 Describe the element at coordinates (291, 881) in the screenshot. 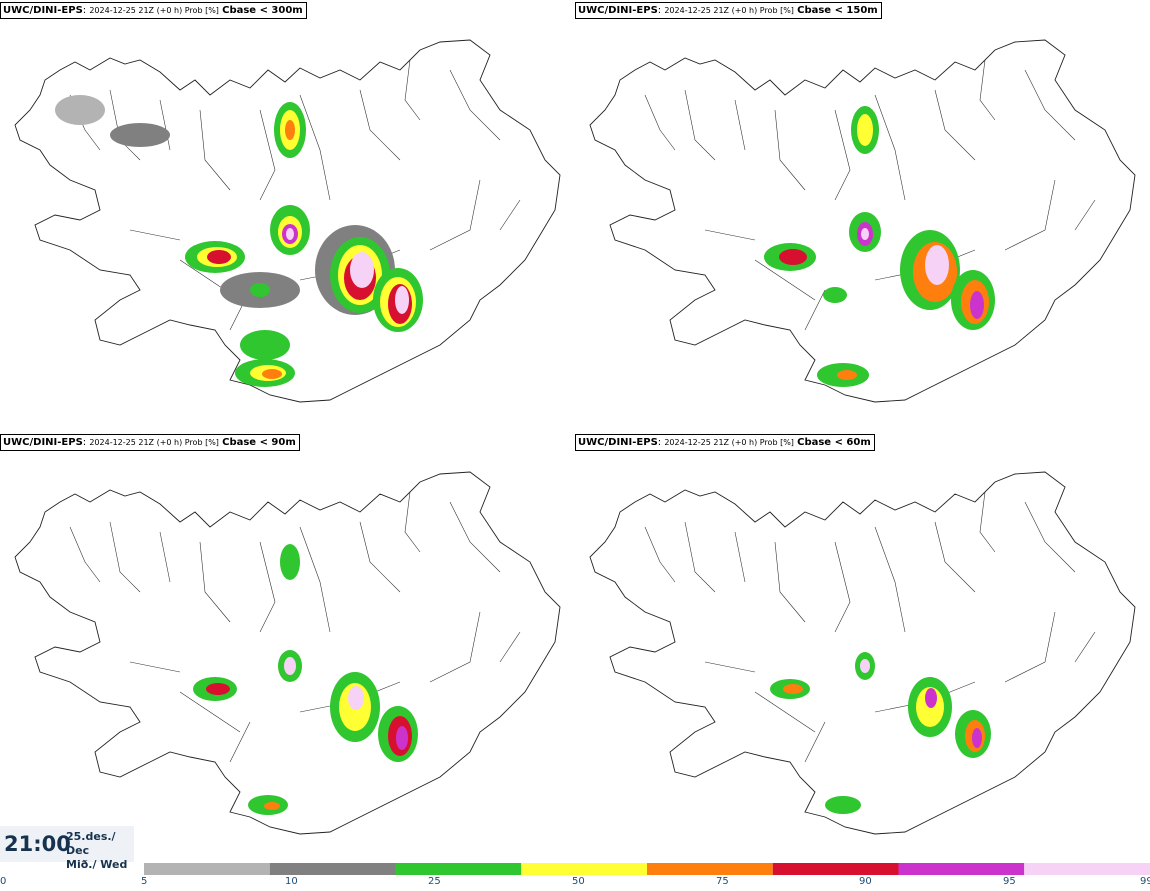

I see `legend-tick: 10` at that location.